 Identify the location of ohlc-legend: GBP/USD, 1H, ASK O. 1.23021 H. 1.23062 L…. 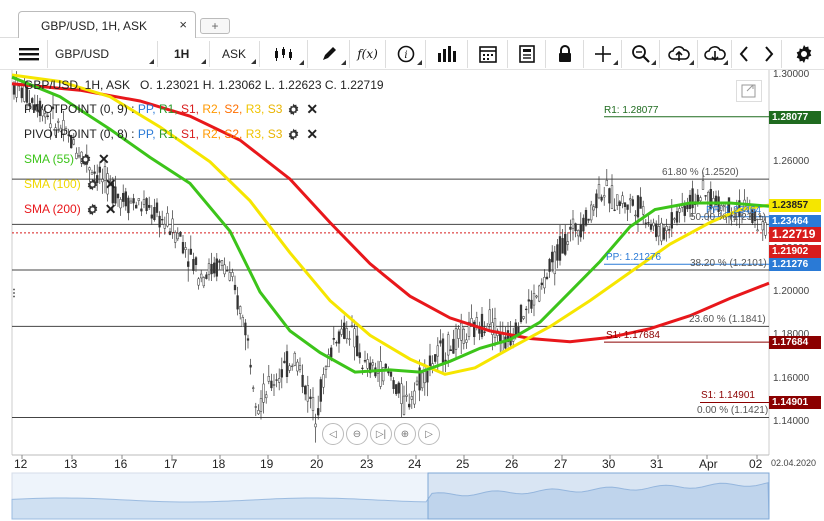
(204, 85).